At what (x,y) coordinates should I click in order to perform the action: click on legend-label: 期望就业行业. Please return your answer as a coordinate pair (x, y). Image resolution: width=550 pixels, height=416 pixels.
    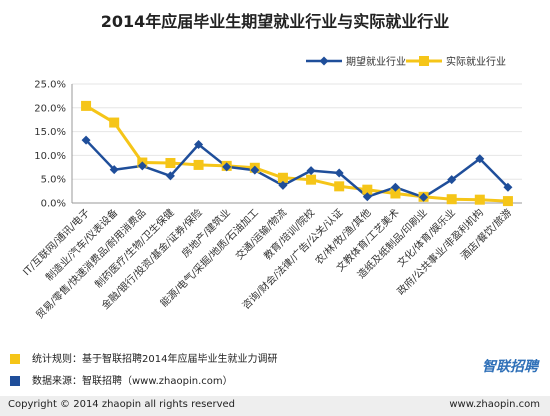
    Looking at the image, I should click on (376, 61).